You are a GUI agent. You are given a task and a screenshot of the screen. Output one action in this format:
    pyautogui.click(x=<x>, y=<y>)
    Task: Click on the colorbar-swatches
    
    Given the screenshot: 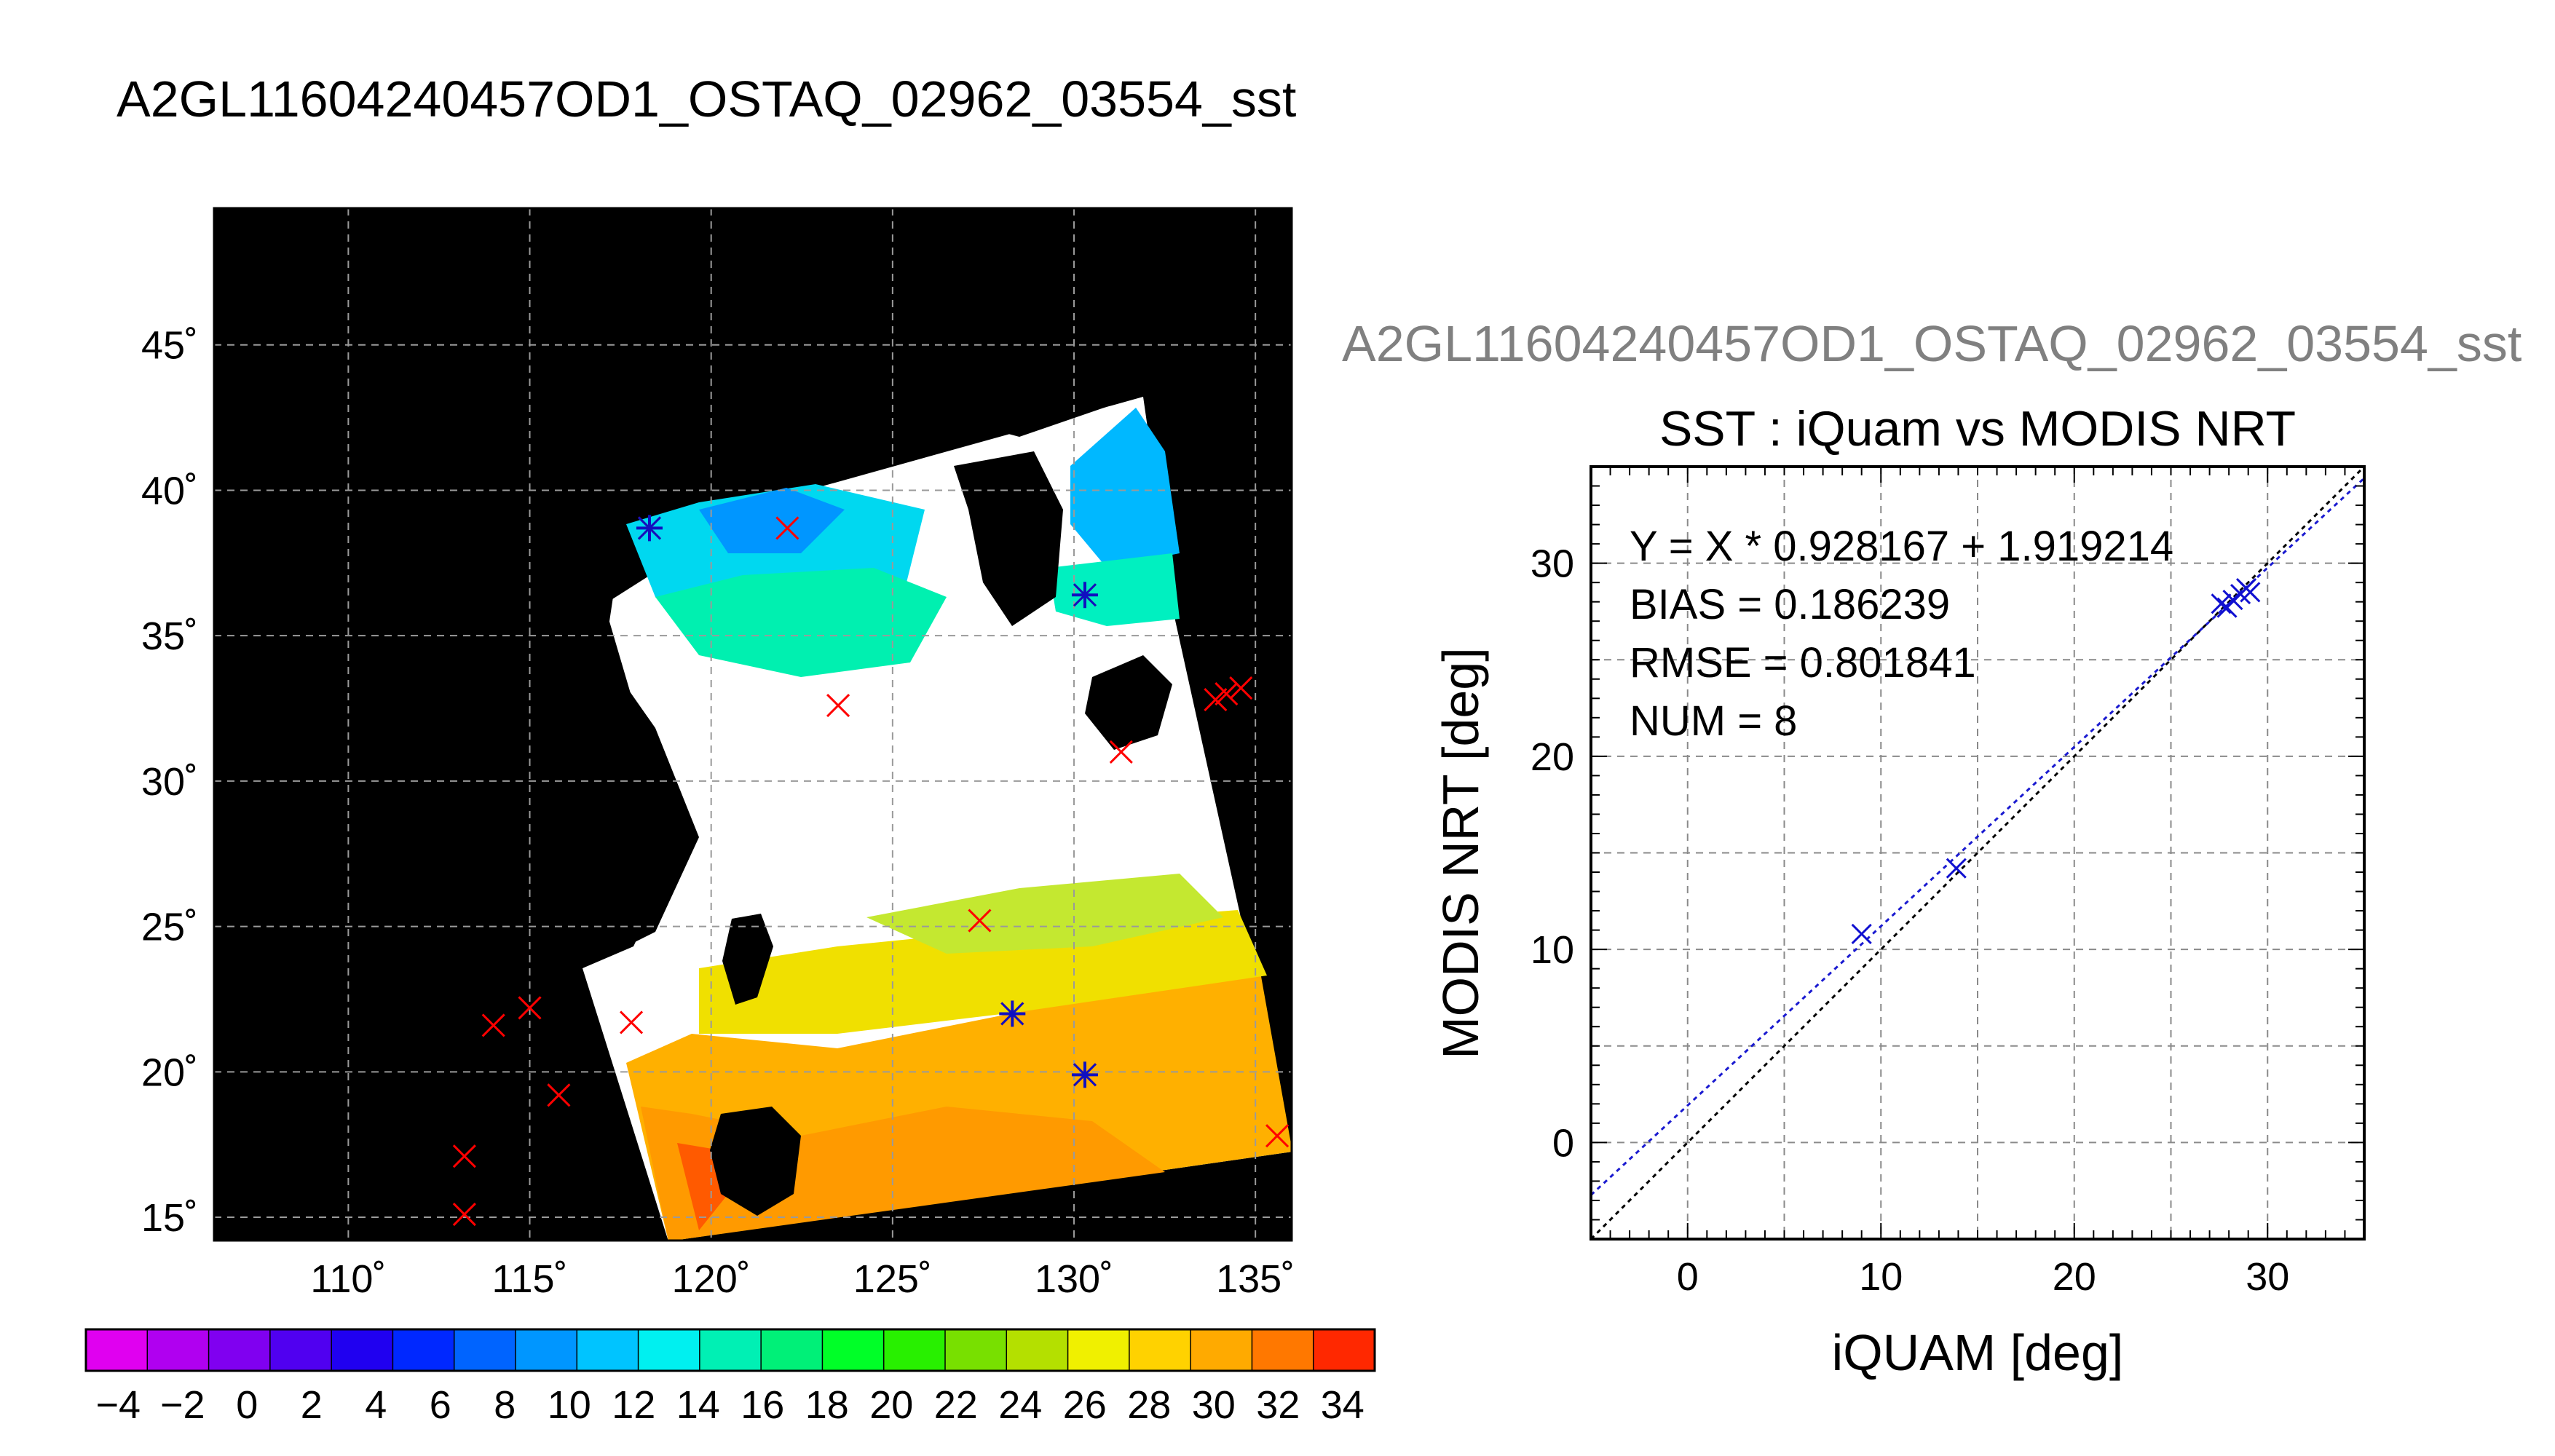 What is the action you would take?
    pyautogui.click(x=730, y=1350)
    